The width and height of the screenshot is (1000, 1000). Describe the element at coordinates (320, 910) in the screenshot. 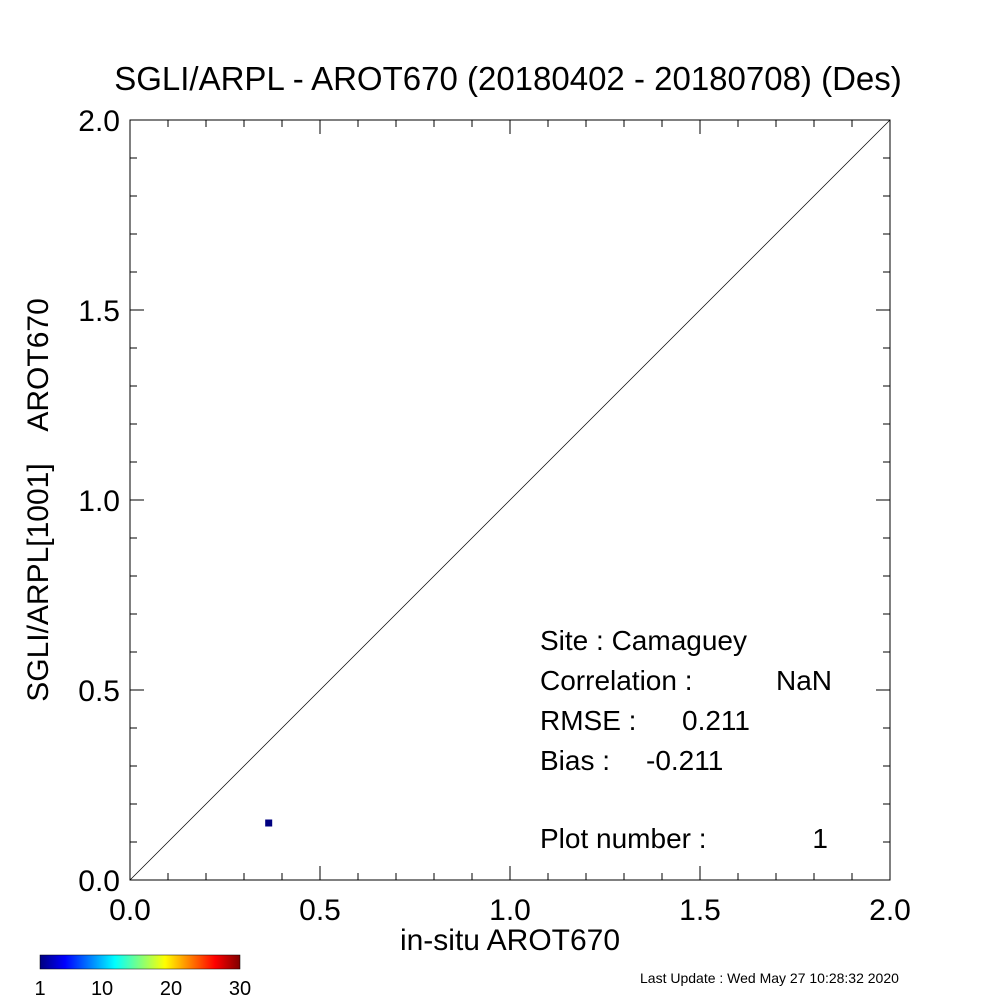

I see `x-tick-label: 0.5` at that location.